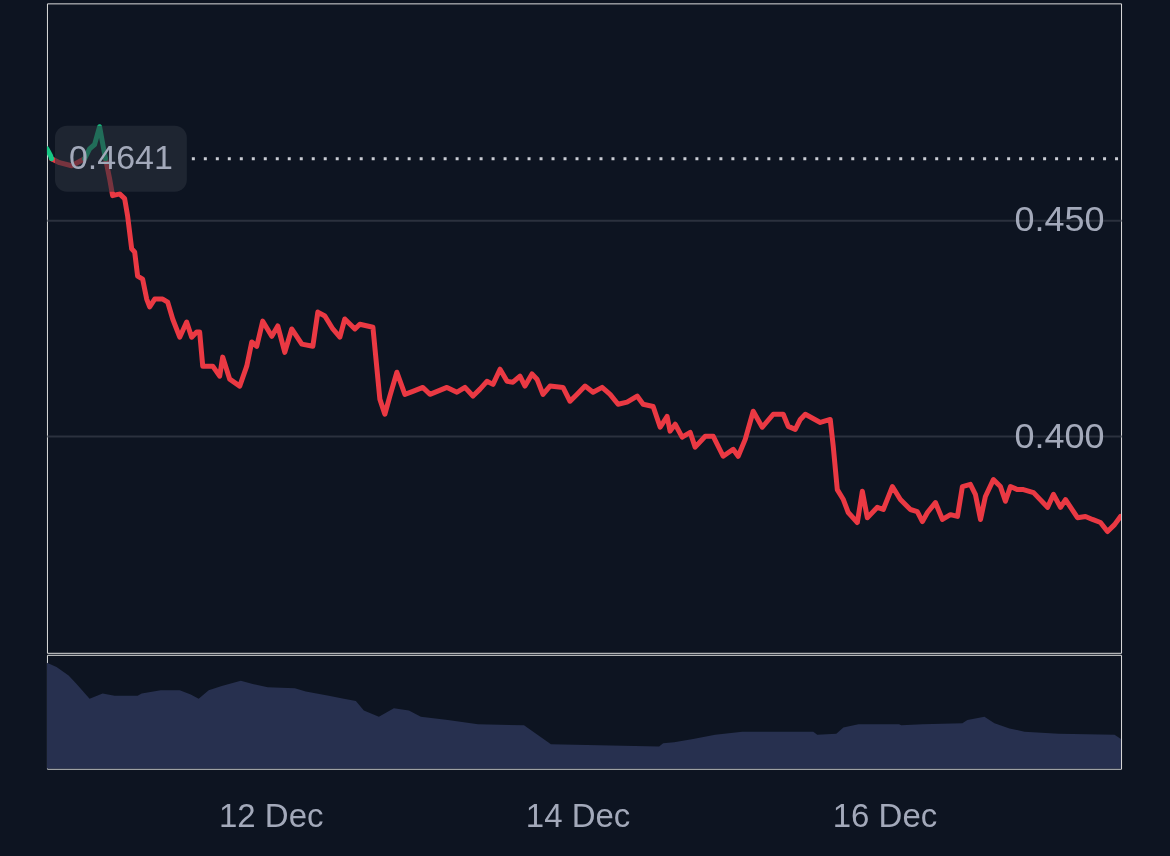 This screenshot has height=856, width=1170. What do you see at coordinates (271, 816) in the screenshot?
I see `x-tick-label: 12 Dec` at bounding box center [271, 816].